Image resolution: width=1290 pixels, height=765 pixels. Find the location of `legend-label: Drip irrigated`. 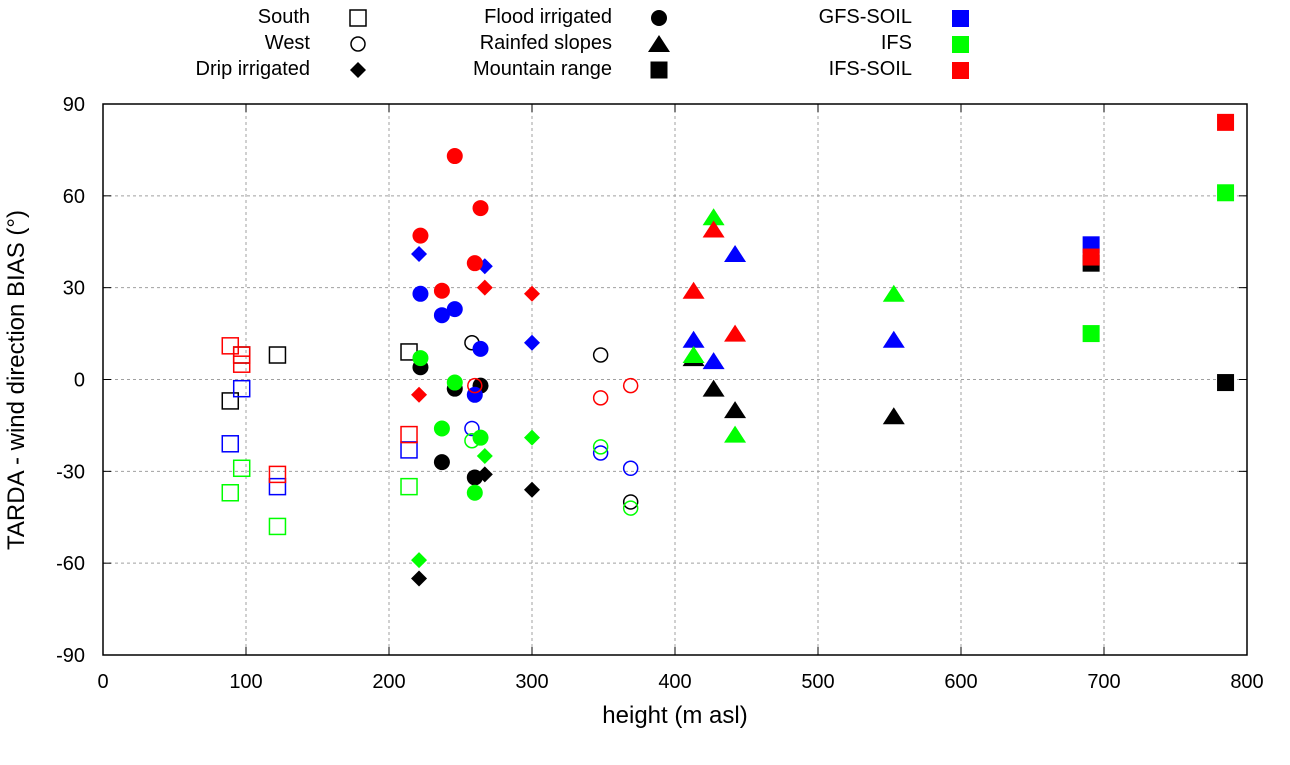

legend-label: Drip irrigated is located at coordinates (253, 69).